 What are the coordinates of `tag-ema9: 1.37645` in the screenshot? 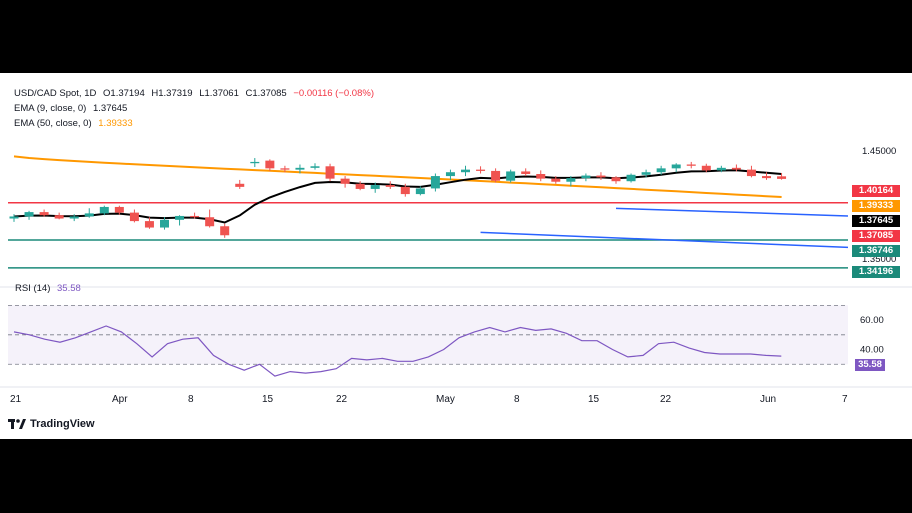 It's located at (876, 221).